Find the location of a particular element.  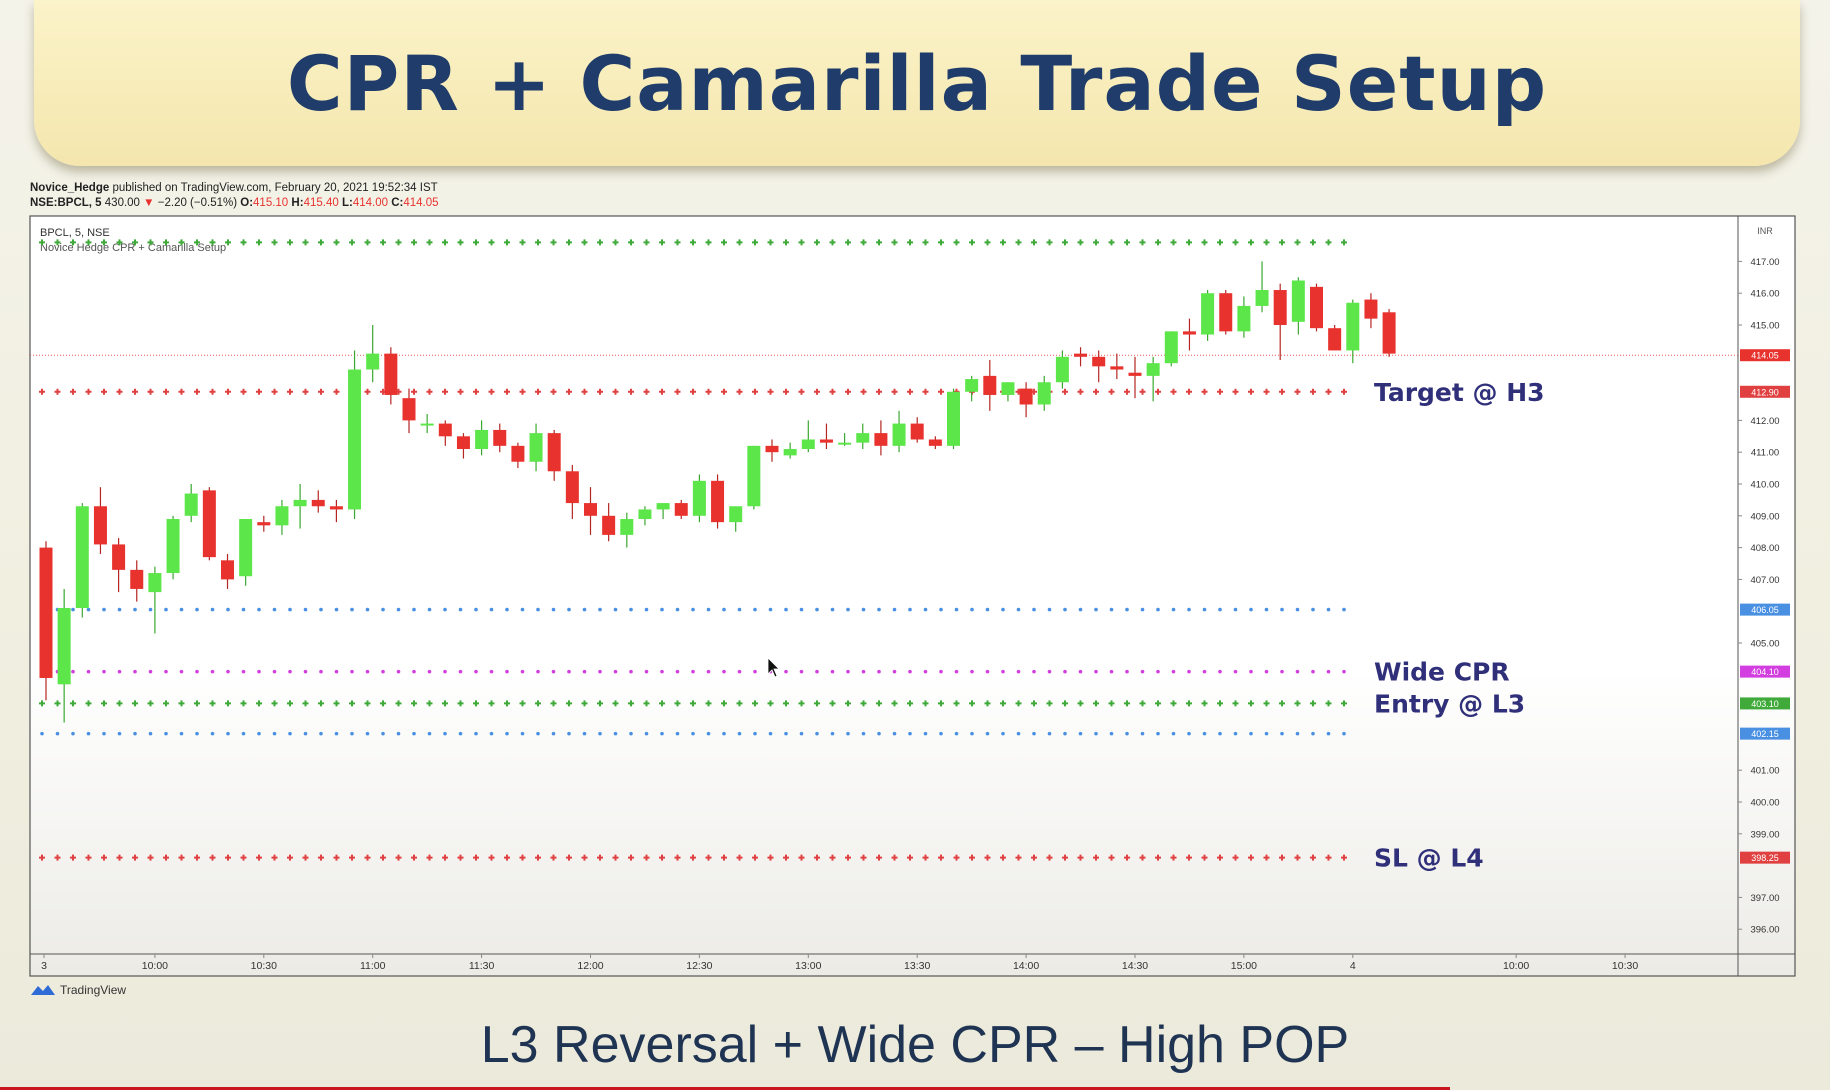

annotation-L4: SL @ L4 is located at coordinates (1429, 858).